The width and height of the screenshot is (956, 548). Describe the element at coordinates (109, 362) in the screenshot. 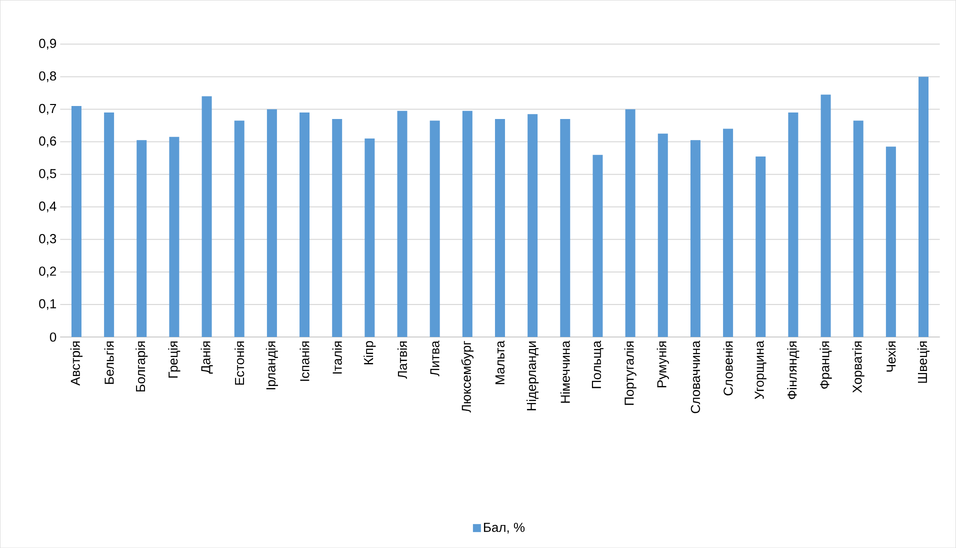

I see `x-tick-label: Бельгія` at that location.